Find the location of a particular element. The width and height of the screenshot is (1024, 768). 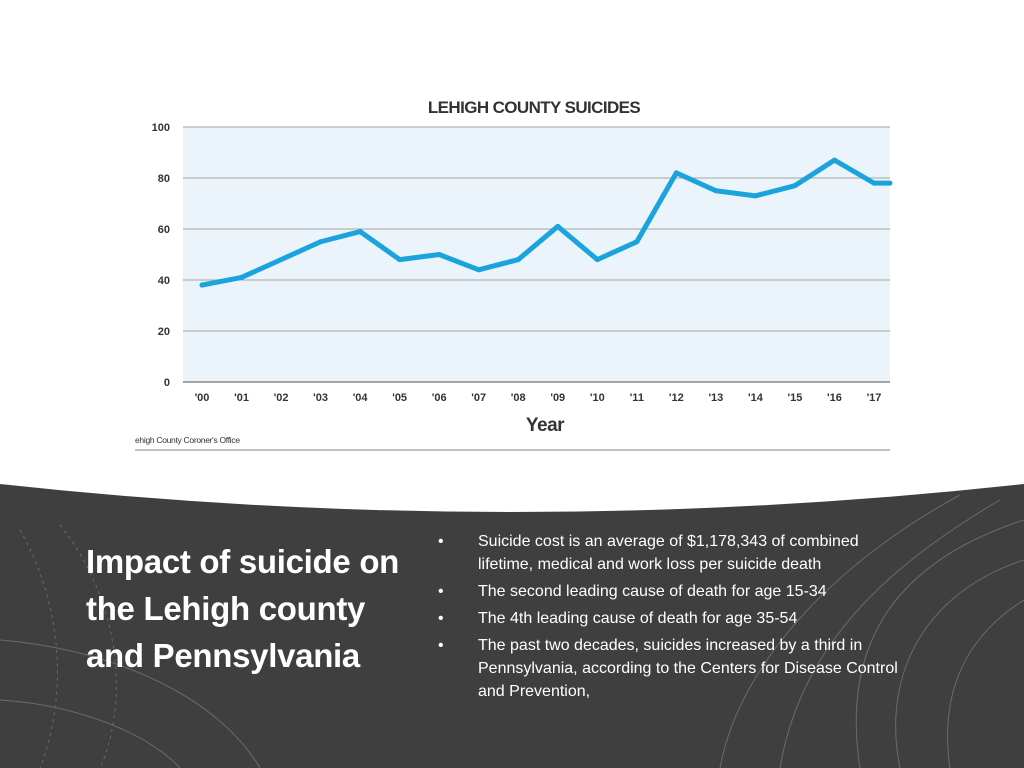

x-tick-label: '15 is located at coordinates (795, 398).